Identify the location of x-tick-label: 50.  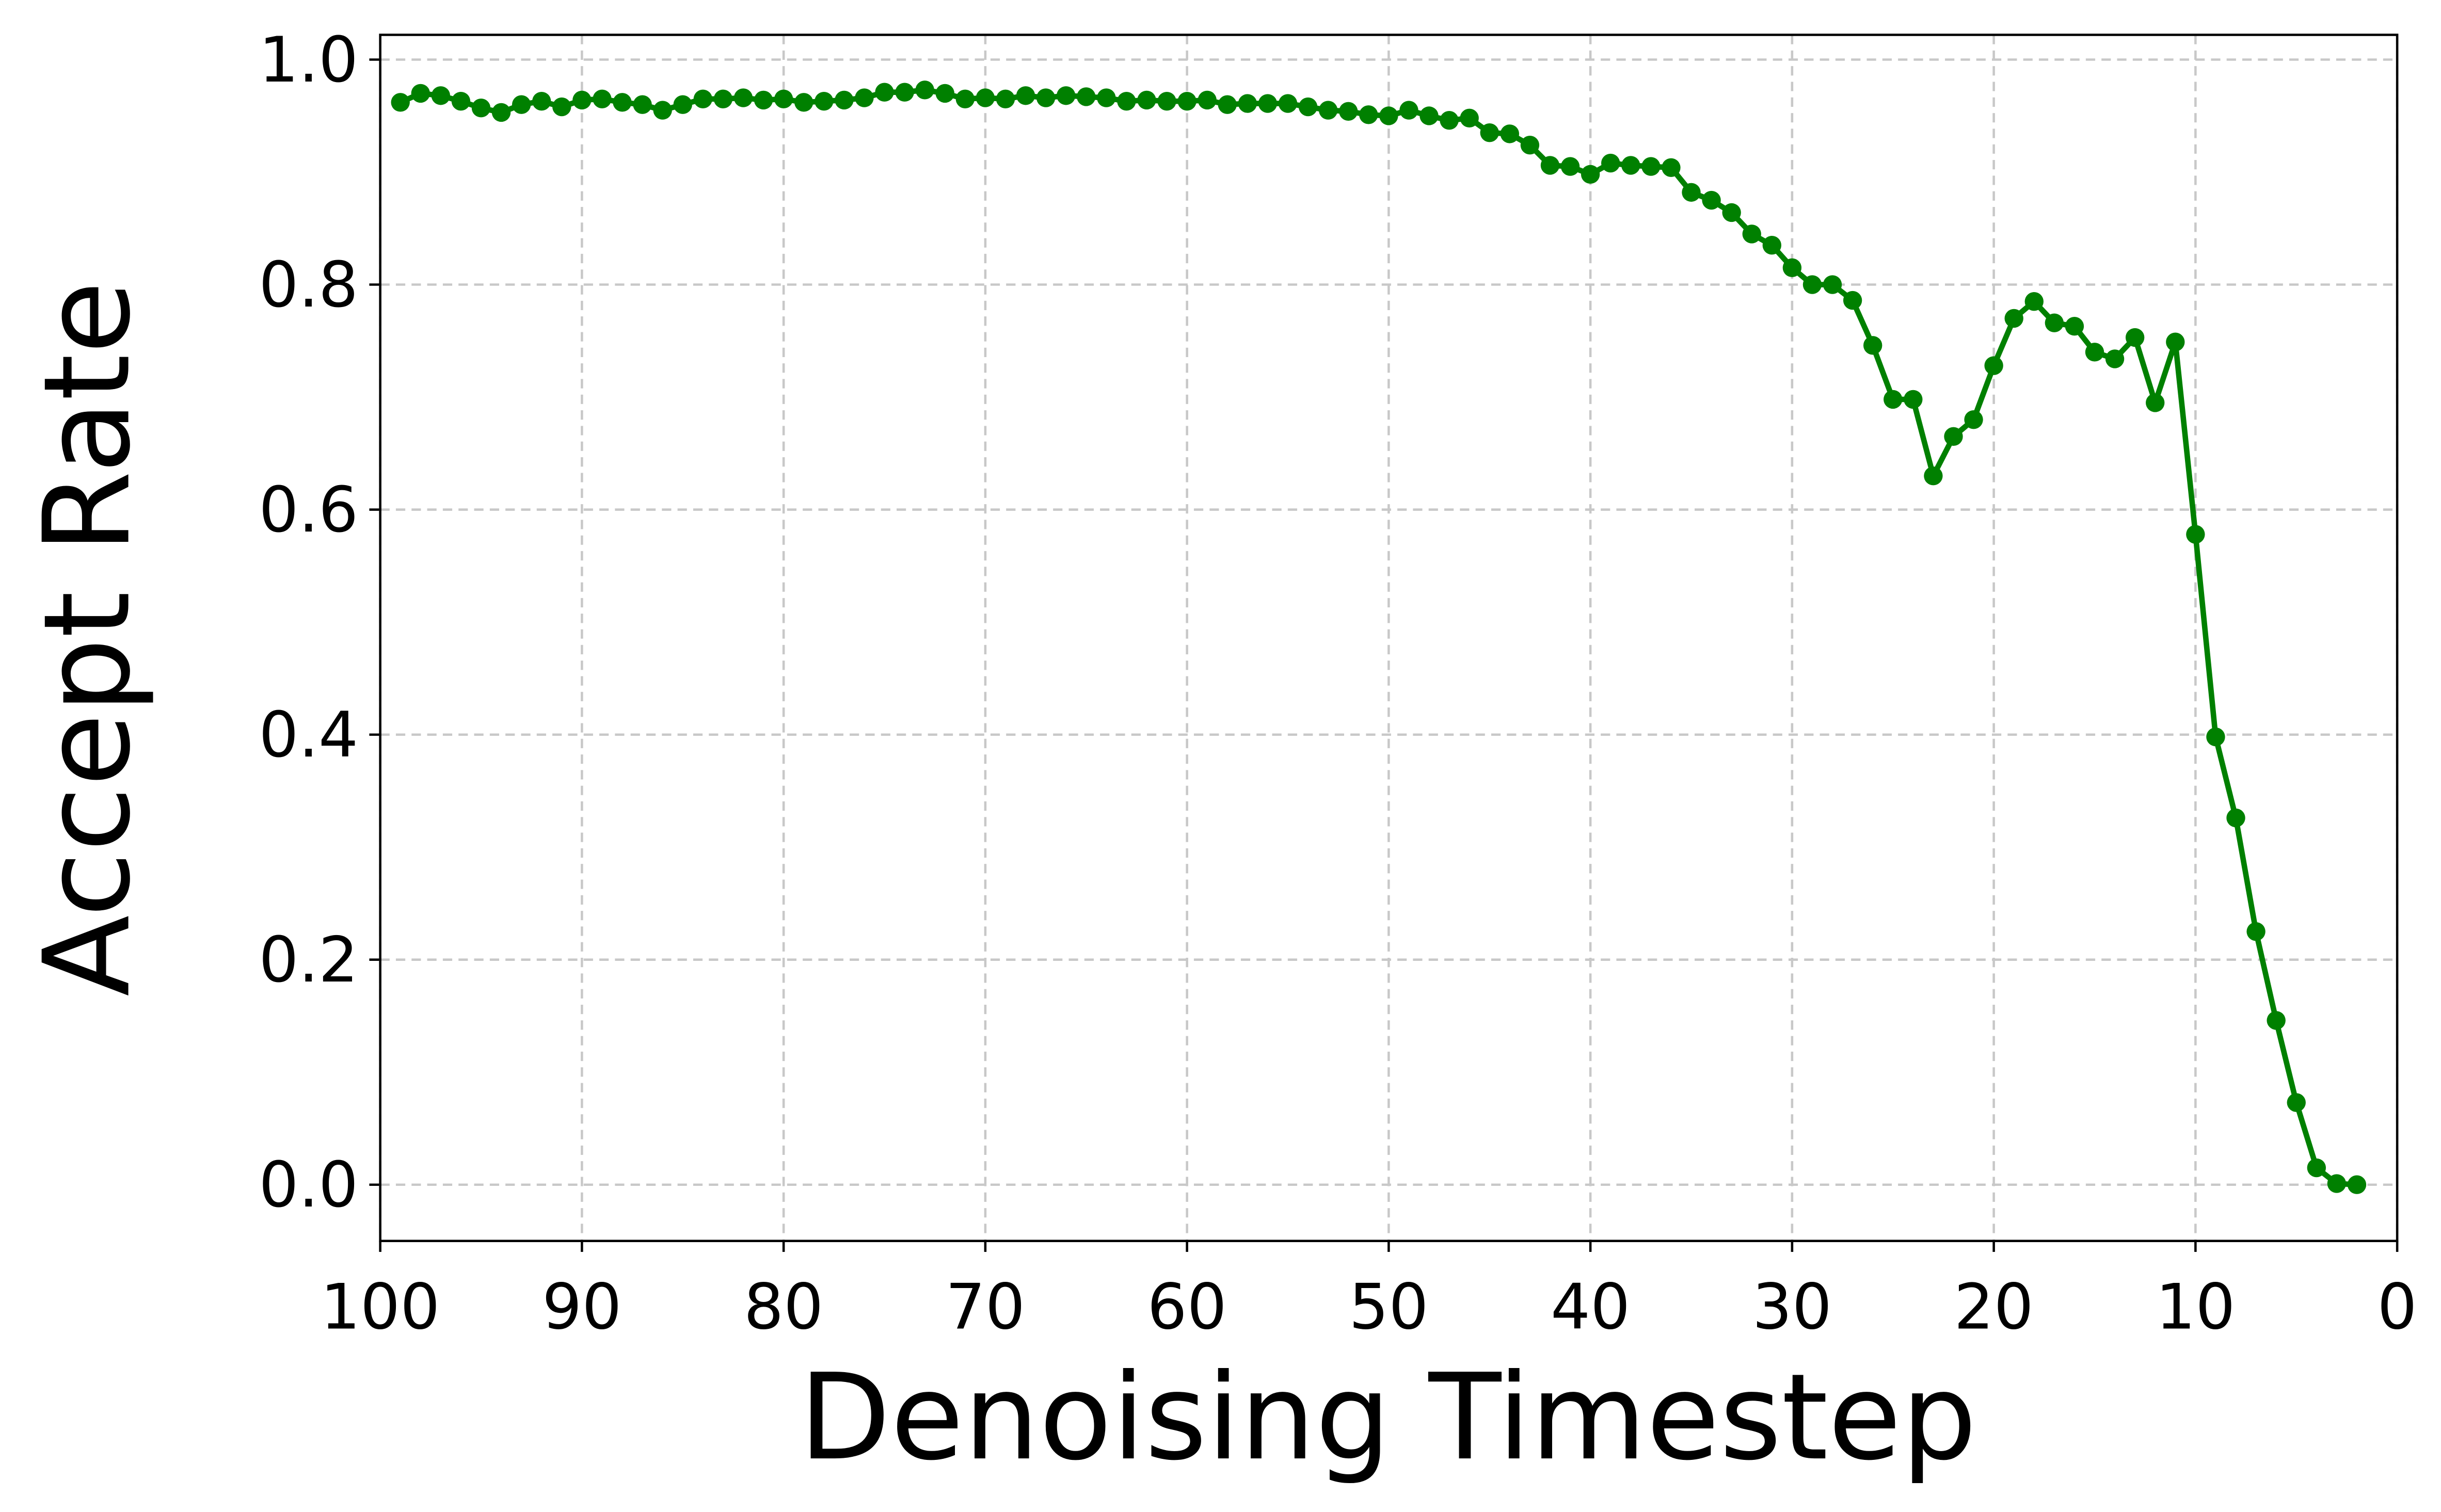
(1388, 1306).